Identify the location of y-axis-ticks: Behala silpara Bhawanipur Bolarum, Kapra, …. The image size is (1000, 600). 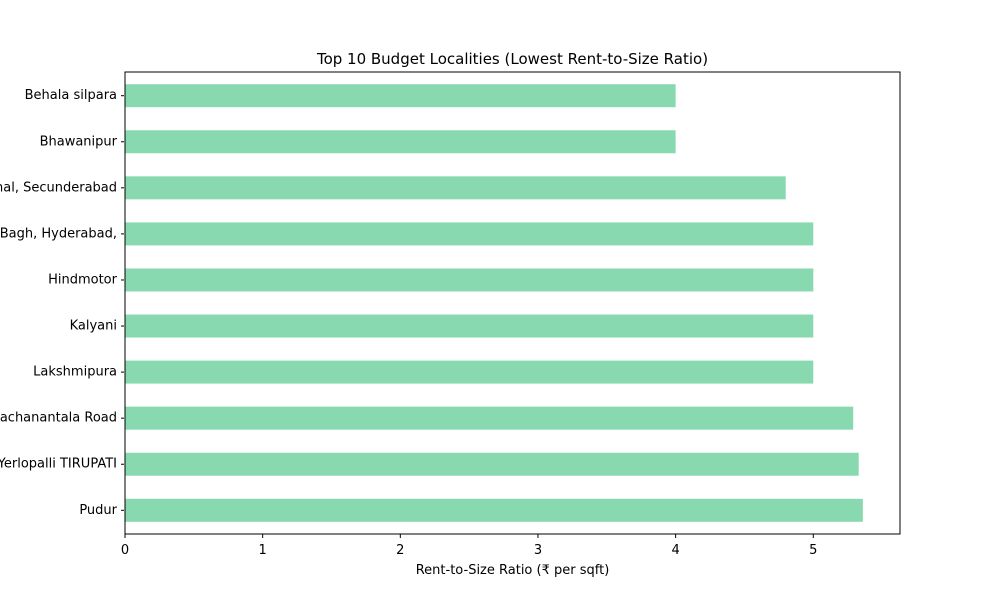
(62, 303).